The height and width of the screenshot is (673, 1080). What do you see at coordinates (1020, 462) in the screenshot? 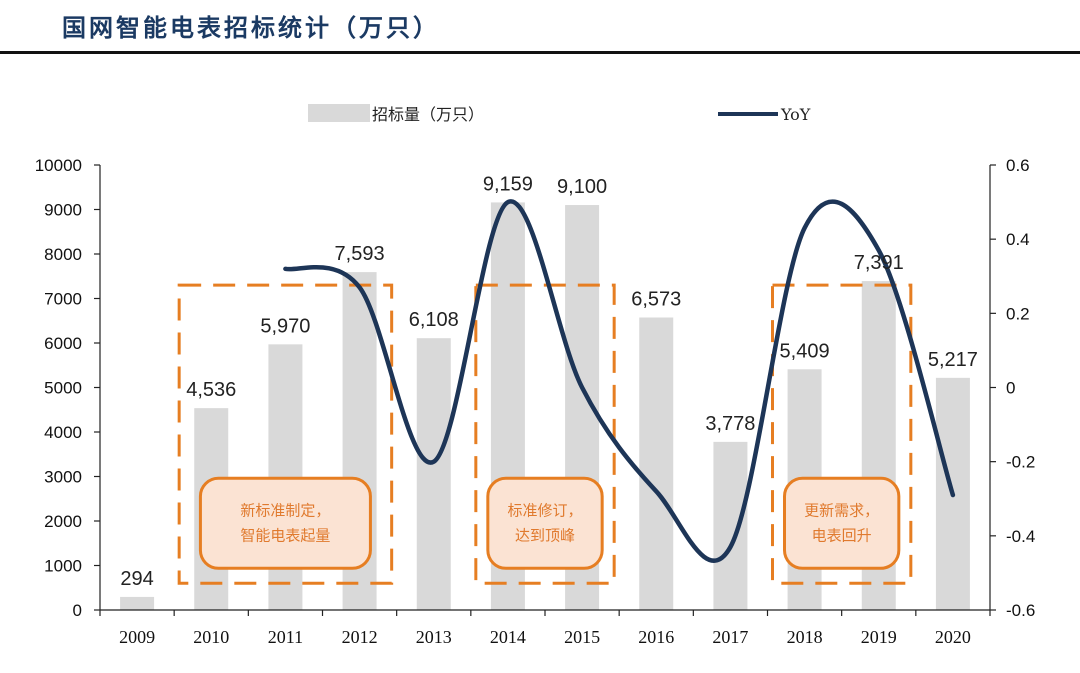
I see `y-right-tick-label: -0.2` at bounding box center [1020, 462].